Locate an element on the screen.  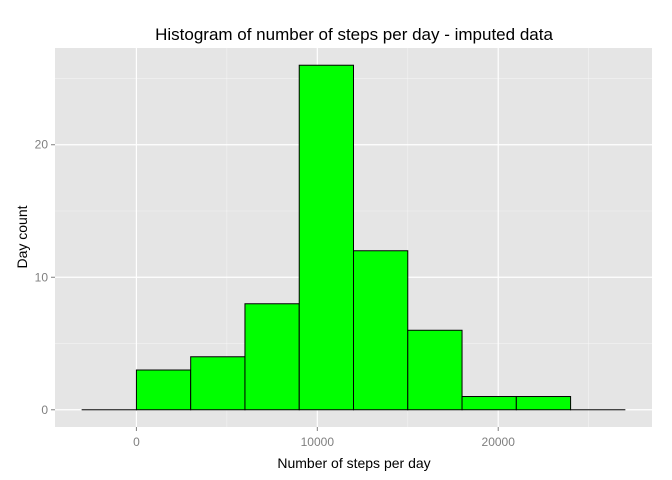
x-tick-label: 20000 is located at coordinates (499, 442).